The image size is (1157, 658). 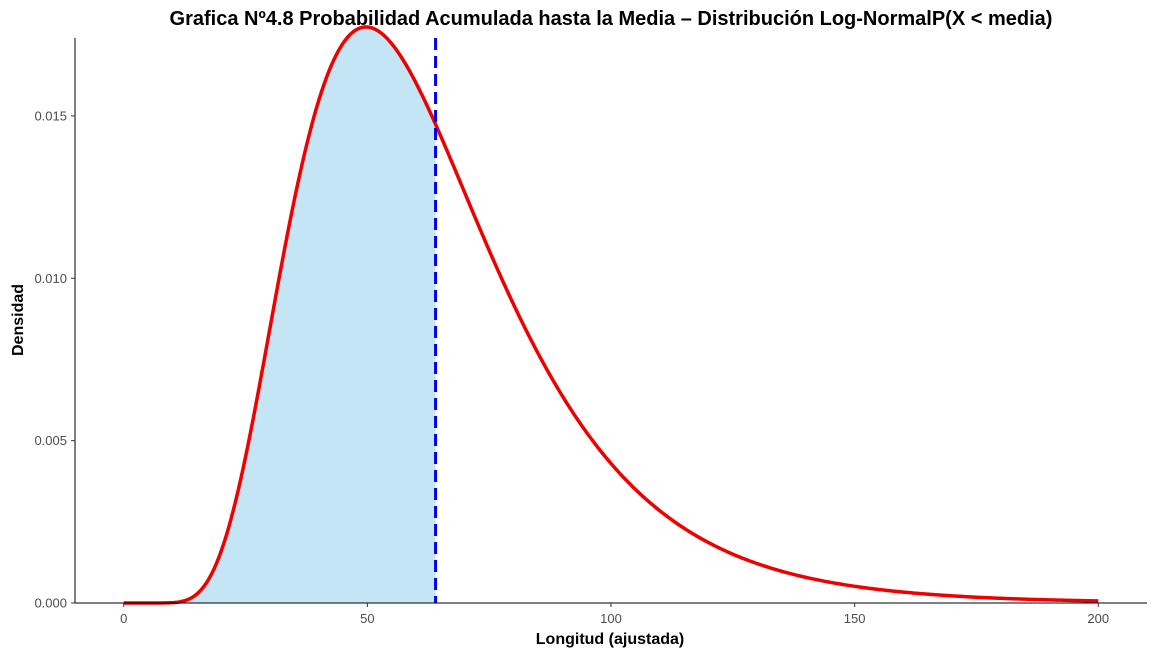 What do you see at coordinates (50, 440) in the screenshot?
I see `y-tick-label: 0.005` at bounding box center [50, 440].